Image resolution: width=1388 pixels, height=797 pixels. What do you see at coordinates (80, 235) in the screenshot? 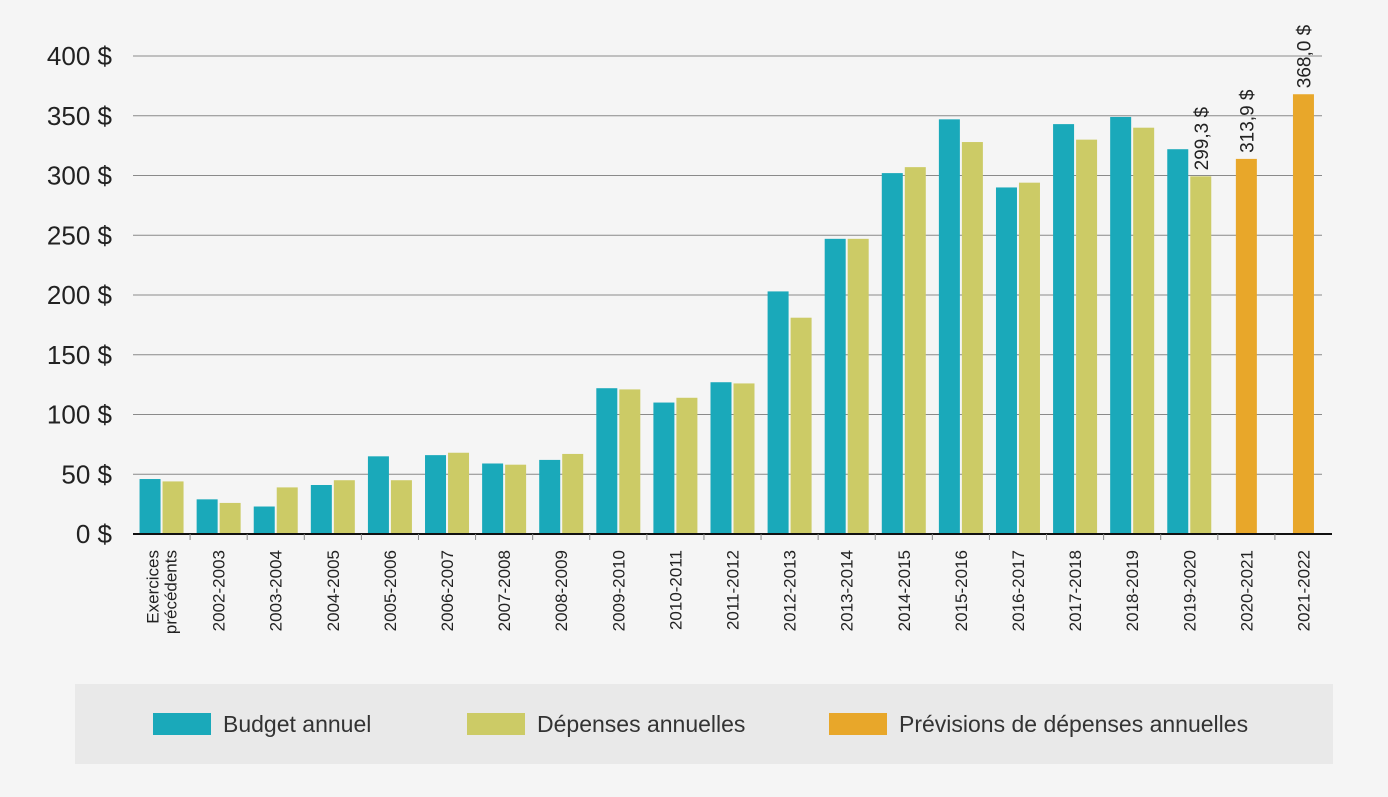
I see `y-tick-label: 250 $` at bounding box center [80, 235].